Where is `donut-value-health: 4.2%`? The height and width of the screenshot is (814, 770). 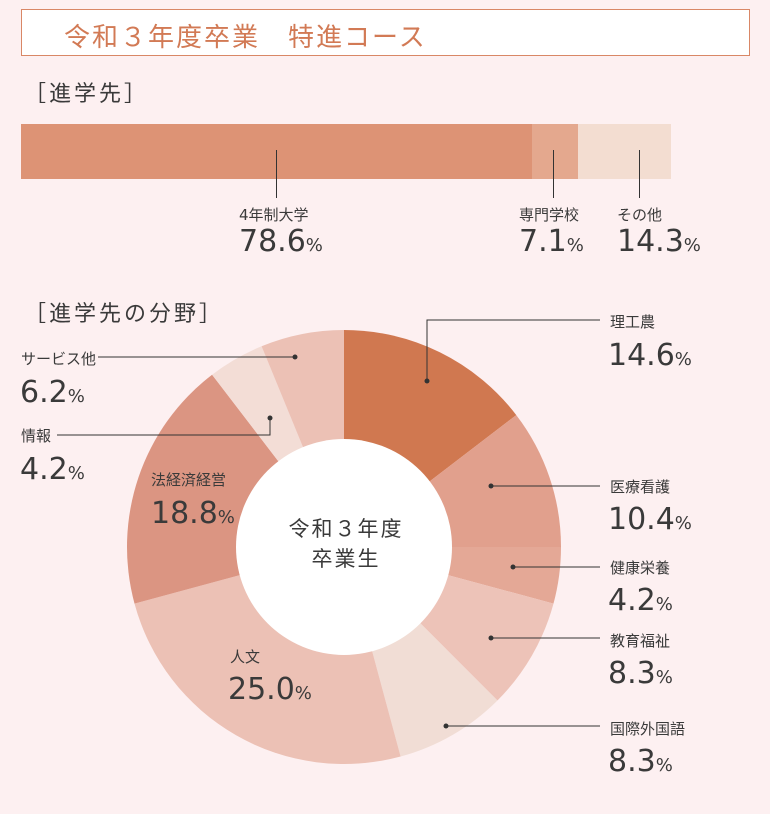
donut-value-health: 4.2% is located at coordinates (640, 600).